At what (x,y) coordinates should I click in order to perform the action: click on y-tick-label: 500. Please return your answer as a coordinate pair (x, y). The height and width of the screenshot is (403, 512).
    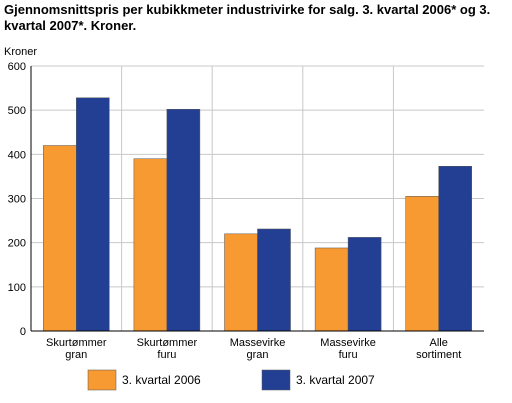
    Looking at the image, I should click on (17, 111).